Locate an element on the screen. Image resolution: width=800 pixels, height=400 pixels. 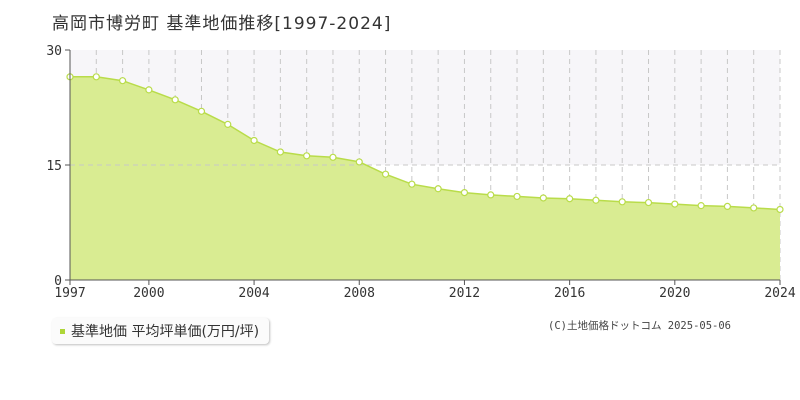
data-point-2008 is located at coordinates (359, 162).